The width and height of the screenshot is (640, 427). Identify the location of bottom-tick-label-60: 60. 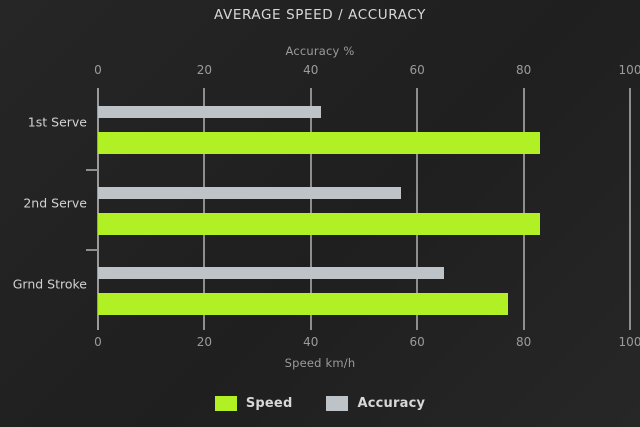
(417, 342).